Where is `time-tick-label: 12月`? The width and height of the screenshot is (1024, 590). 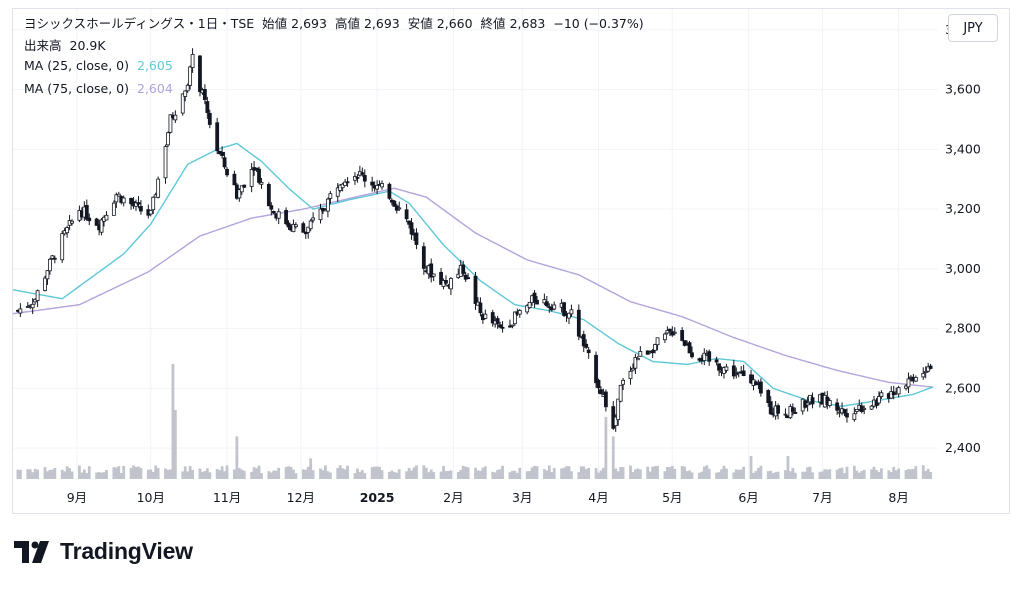 time-tick-label: 12月 is located at coordinates (301, 497).